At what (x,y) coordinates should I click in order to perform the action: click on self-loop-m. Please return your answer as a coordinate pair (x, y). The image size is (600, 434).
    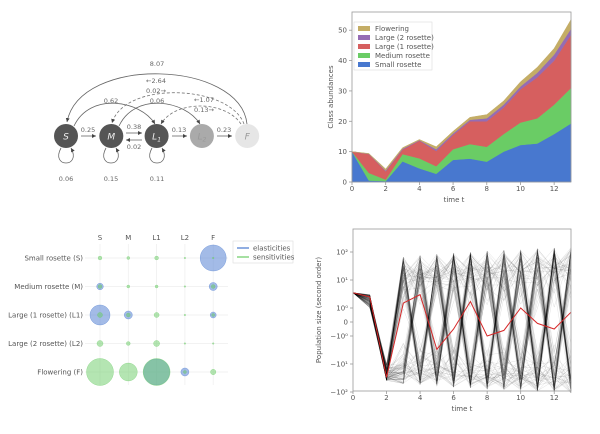
    Looking at the image, I should click on (111, 155).